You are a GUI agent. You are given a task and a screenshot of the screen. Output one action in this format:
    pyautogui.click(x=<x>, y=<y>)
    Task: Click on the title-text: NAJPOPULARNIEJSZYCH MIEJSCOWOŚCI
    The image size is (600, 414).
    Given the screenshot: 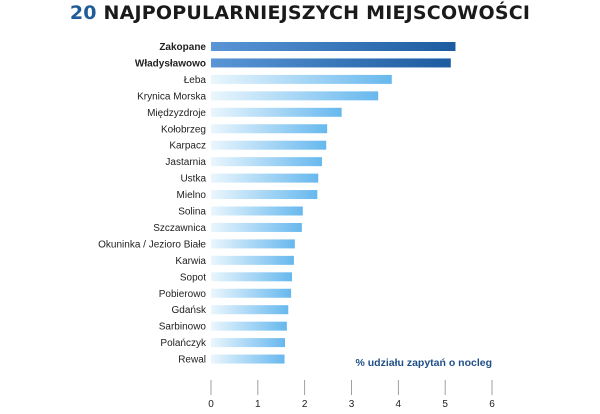 What is the action you would take?
    pyautogui.click(x=317, y=13)
    